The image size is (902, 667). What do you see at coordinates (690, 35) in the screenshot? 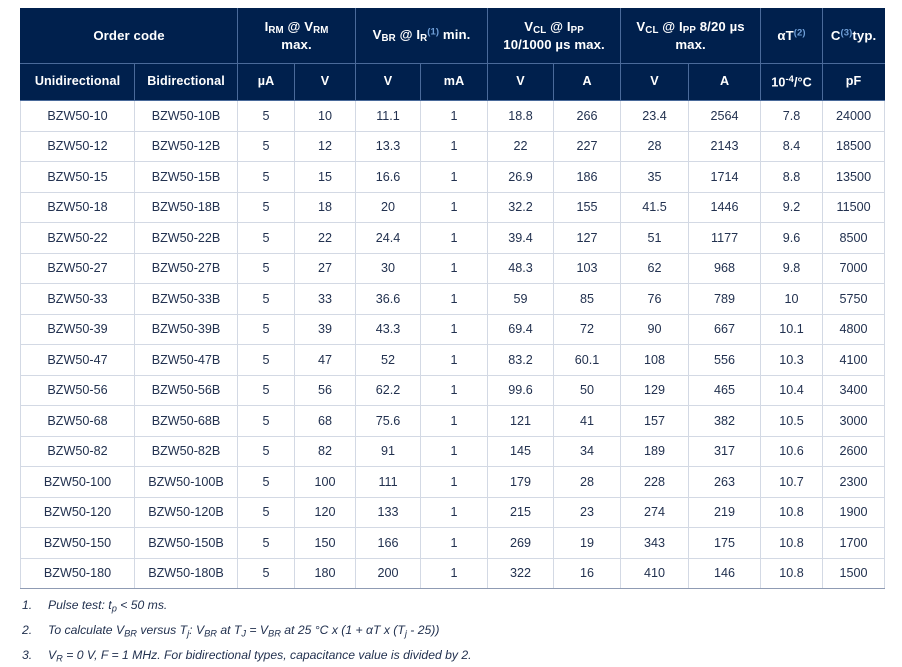
I see `header-vcl-ipp-8-20-label: VCL @ IPP 8/20 µs max.` at bounding box center [690, 35].